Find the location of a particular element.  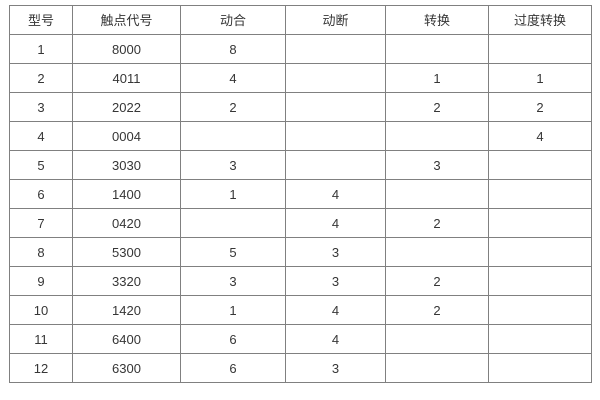

table-cell: 4011 is located at coordinates (126, 78).